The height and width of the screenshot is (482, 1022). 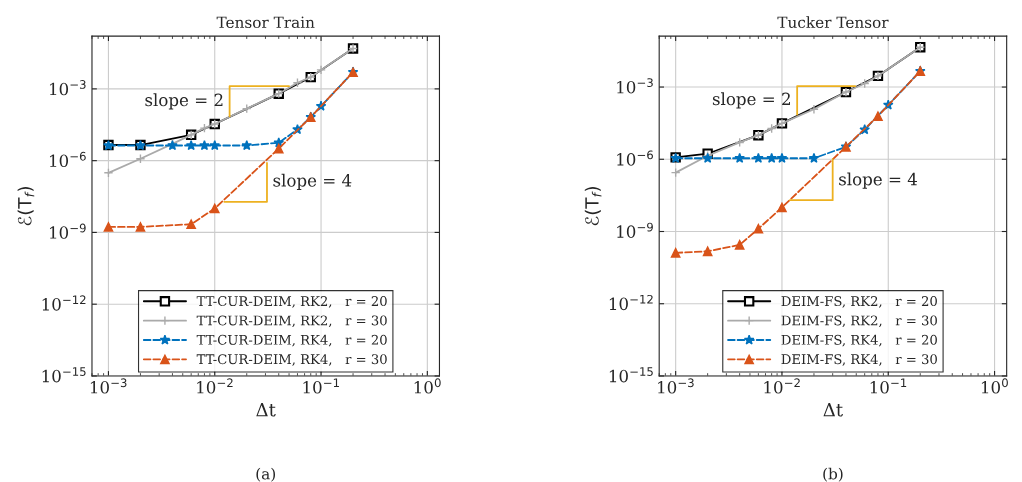 I want to click on chart-title: Tucker Tensor, so click(x=833, y=22).